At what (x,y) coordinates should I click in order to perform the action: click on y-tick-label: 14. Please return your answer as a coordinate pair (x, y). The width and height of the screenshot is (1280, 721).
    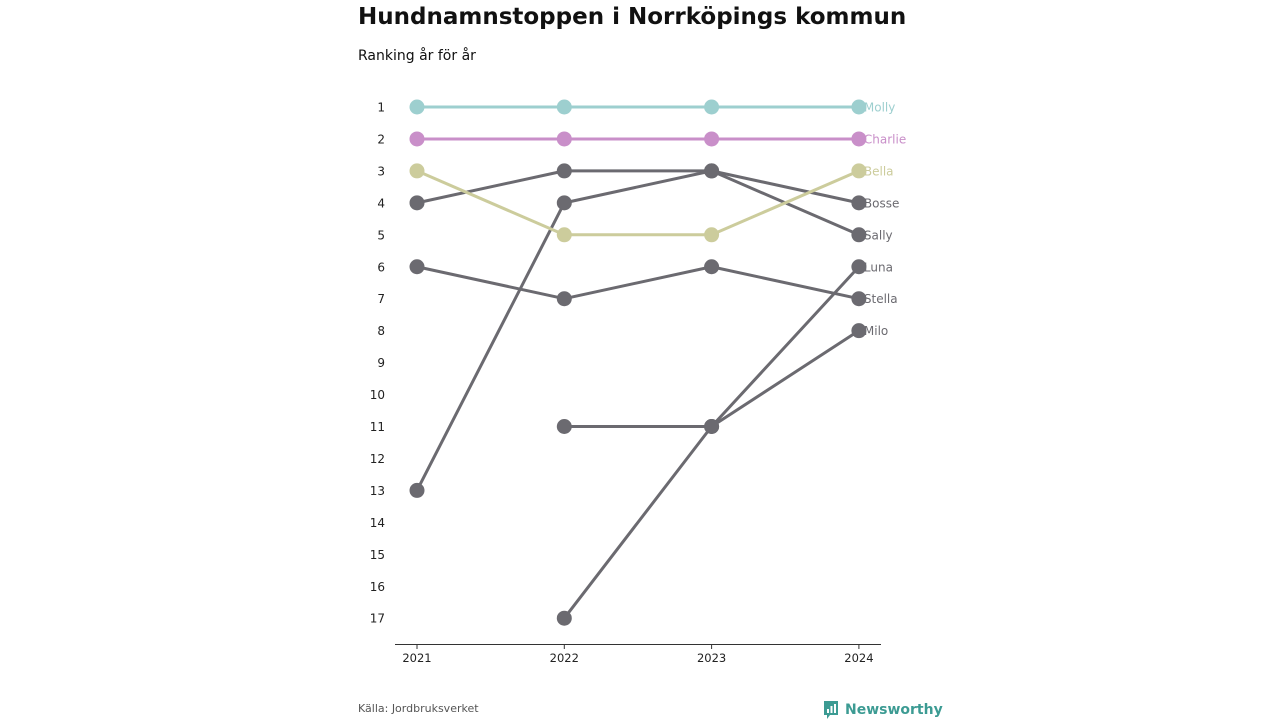
    Looking at the image, I should click on (377, 523).